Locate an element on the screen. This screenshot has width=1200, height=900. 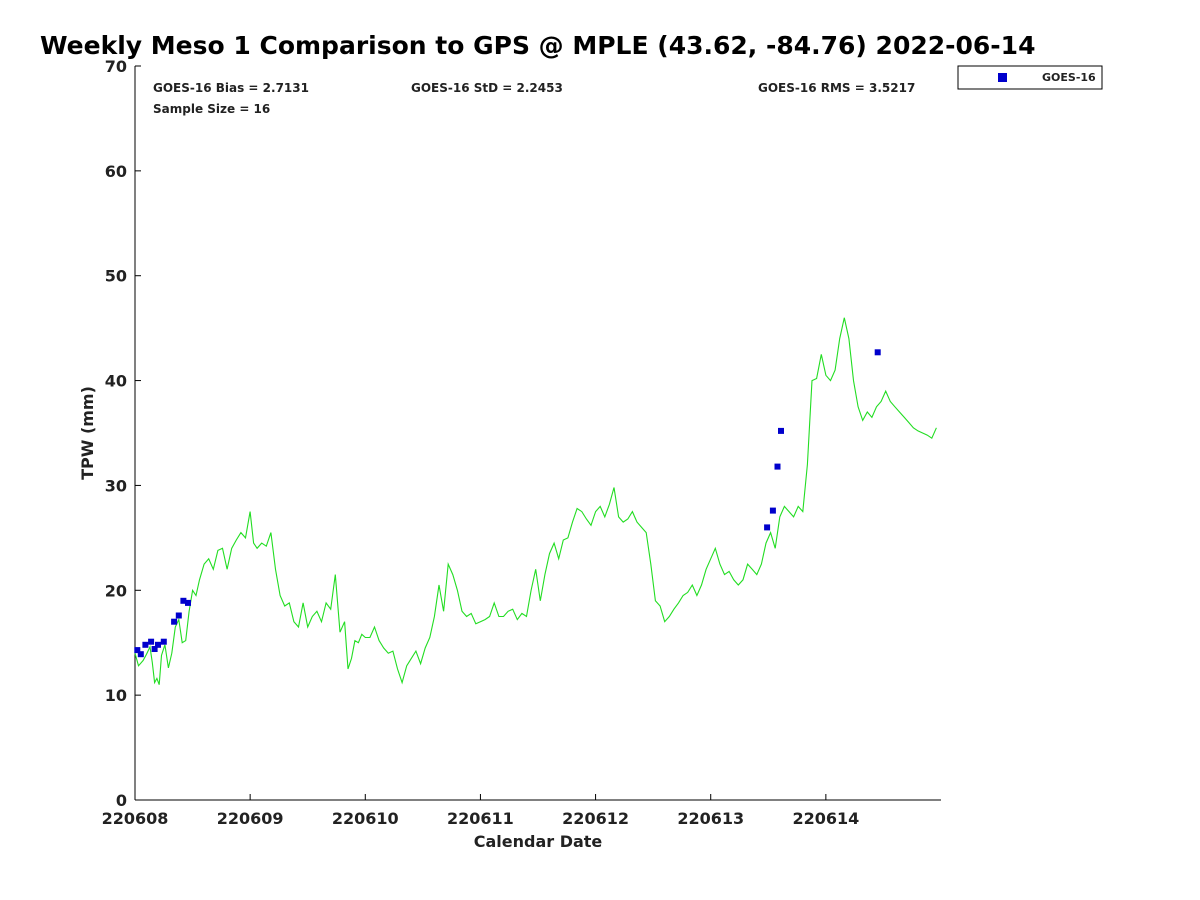
x-tick-label: 220613 is located at coordinates (710, 818).